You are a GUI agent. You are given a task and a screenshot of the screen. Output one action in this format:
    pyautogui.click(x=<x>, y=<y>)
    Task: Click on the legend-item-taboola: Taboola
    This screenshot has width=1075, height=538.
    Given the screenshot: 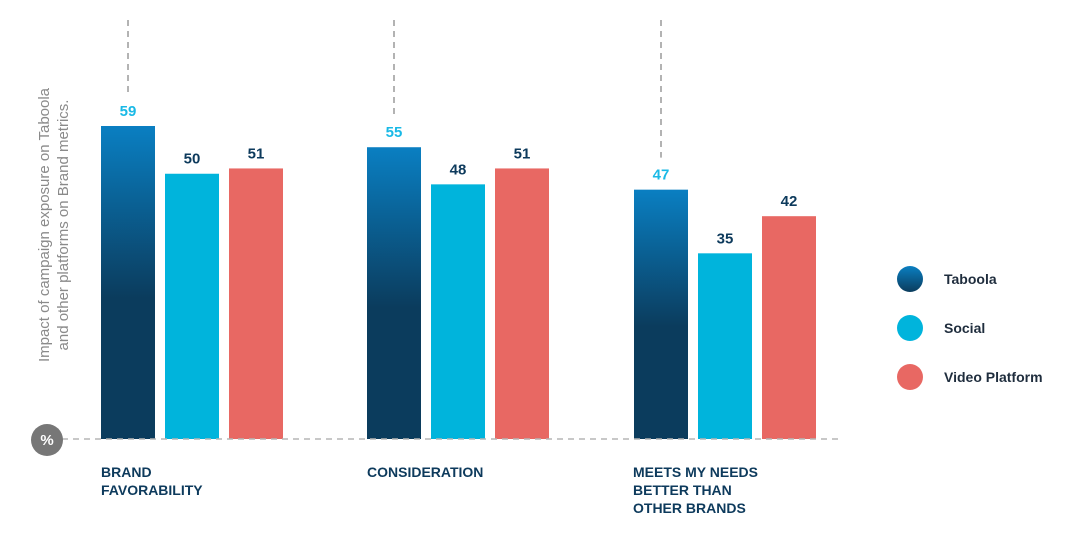 What is the action you would take?
    pyautogui.click(x=970, y=279)
    